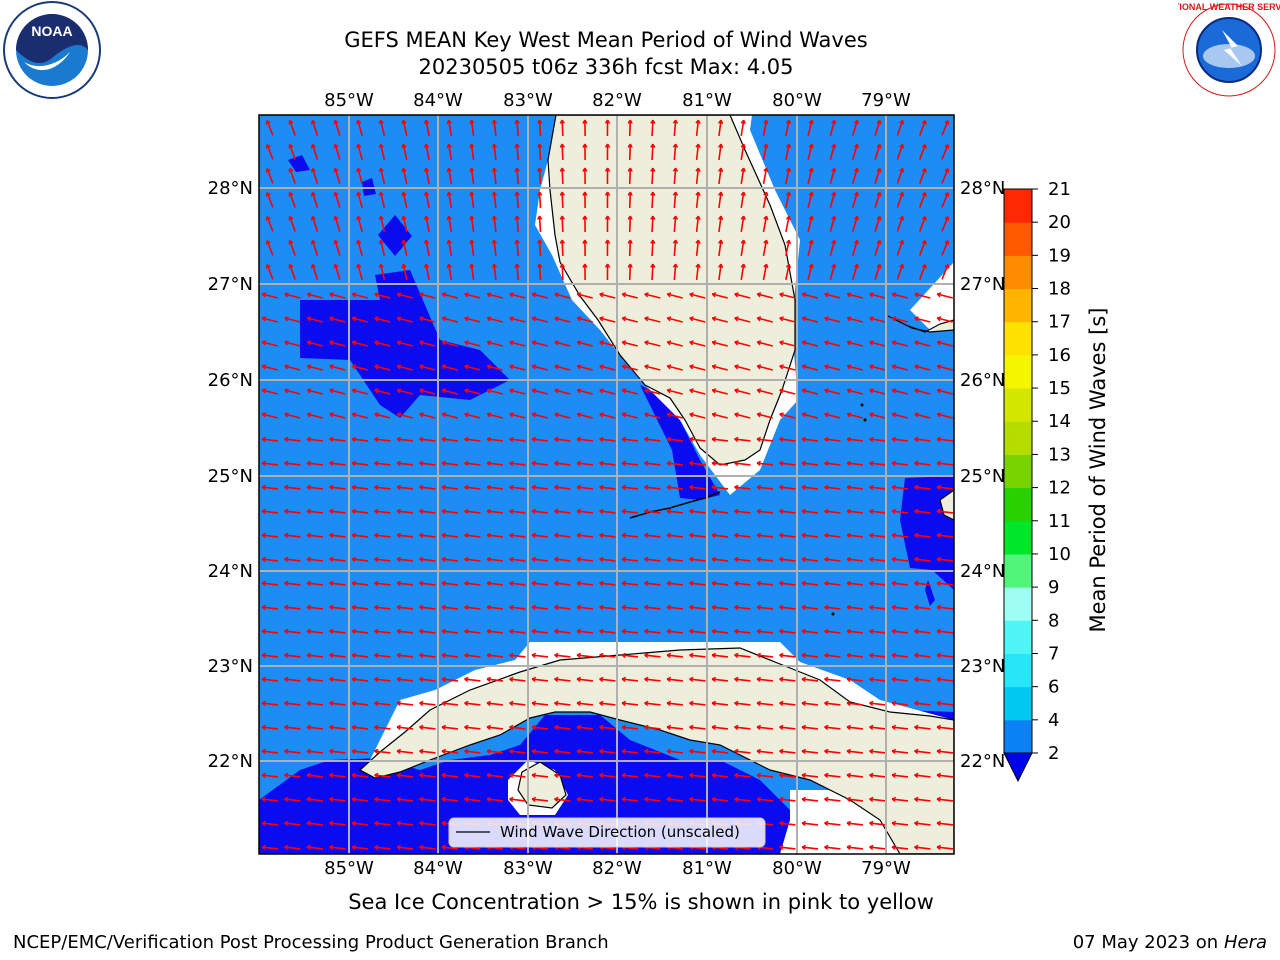 The width and height of the screenshot is (1280, 960). Describe the element at coordinates (833, 614) in the screenshot. I see `island` at that location.